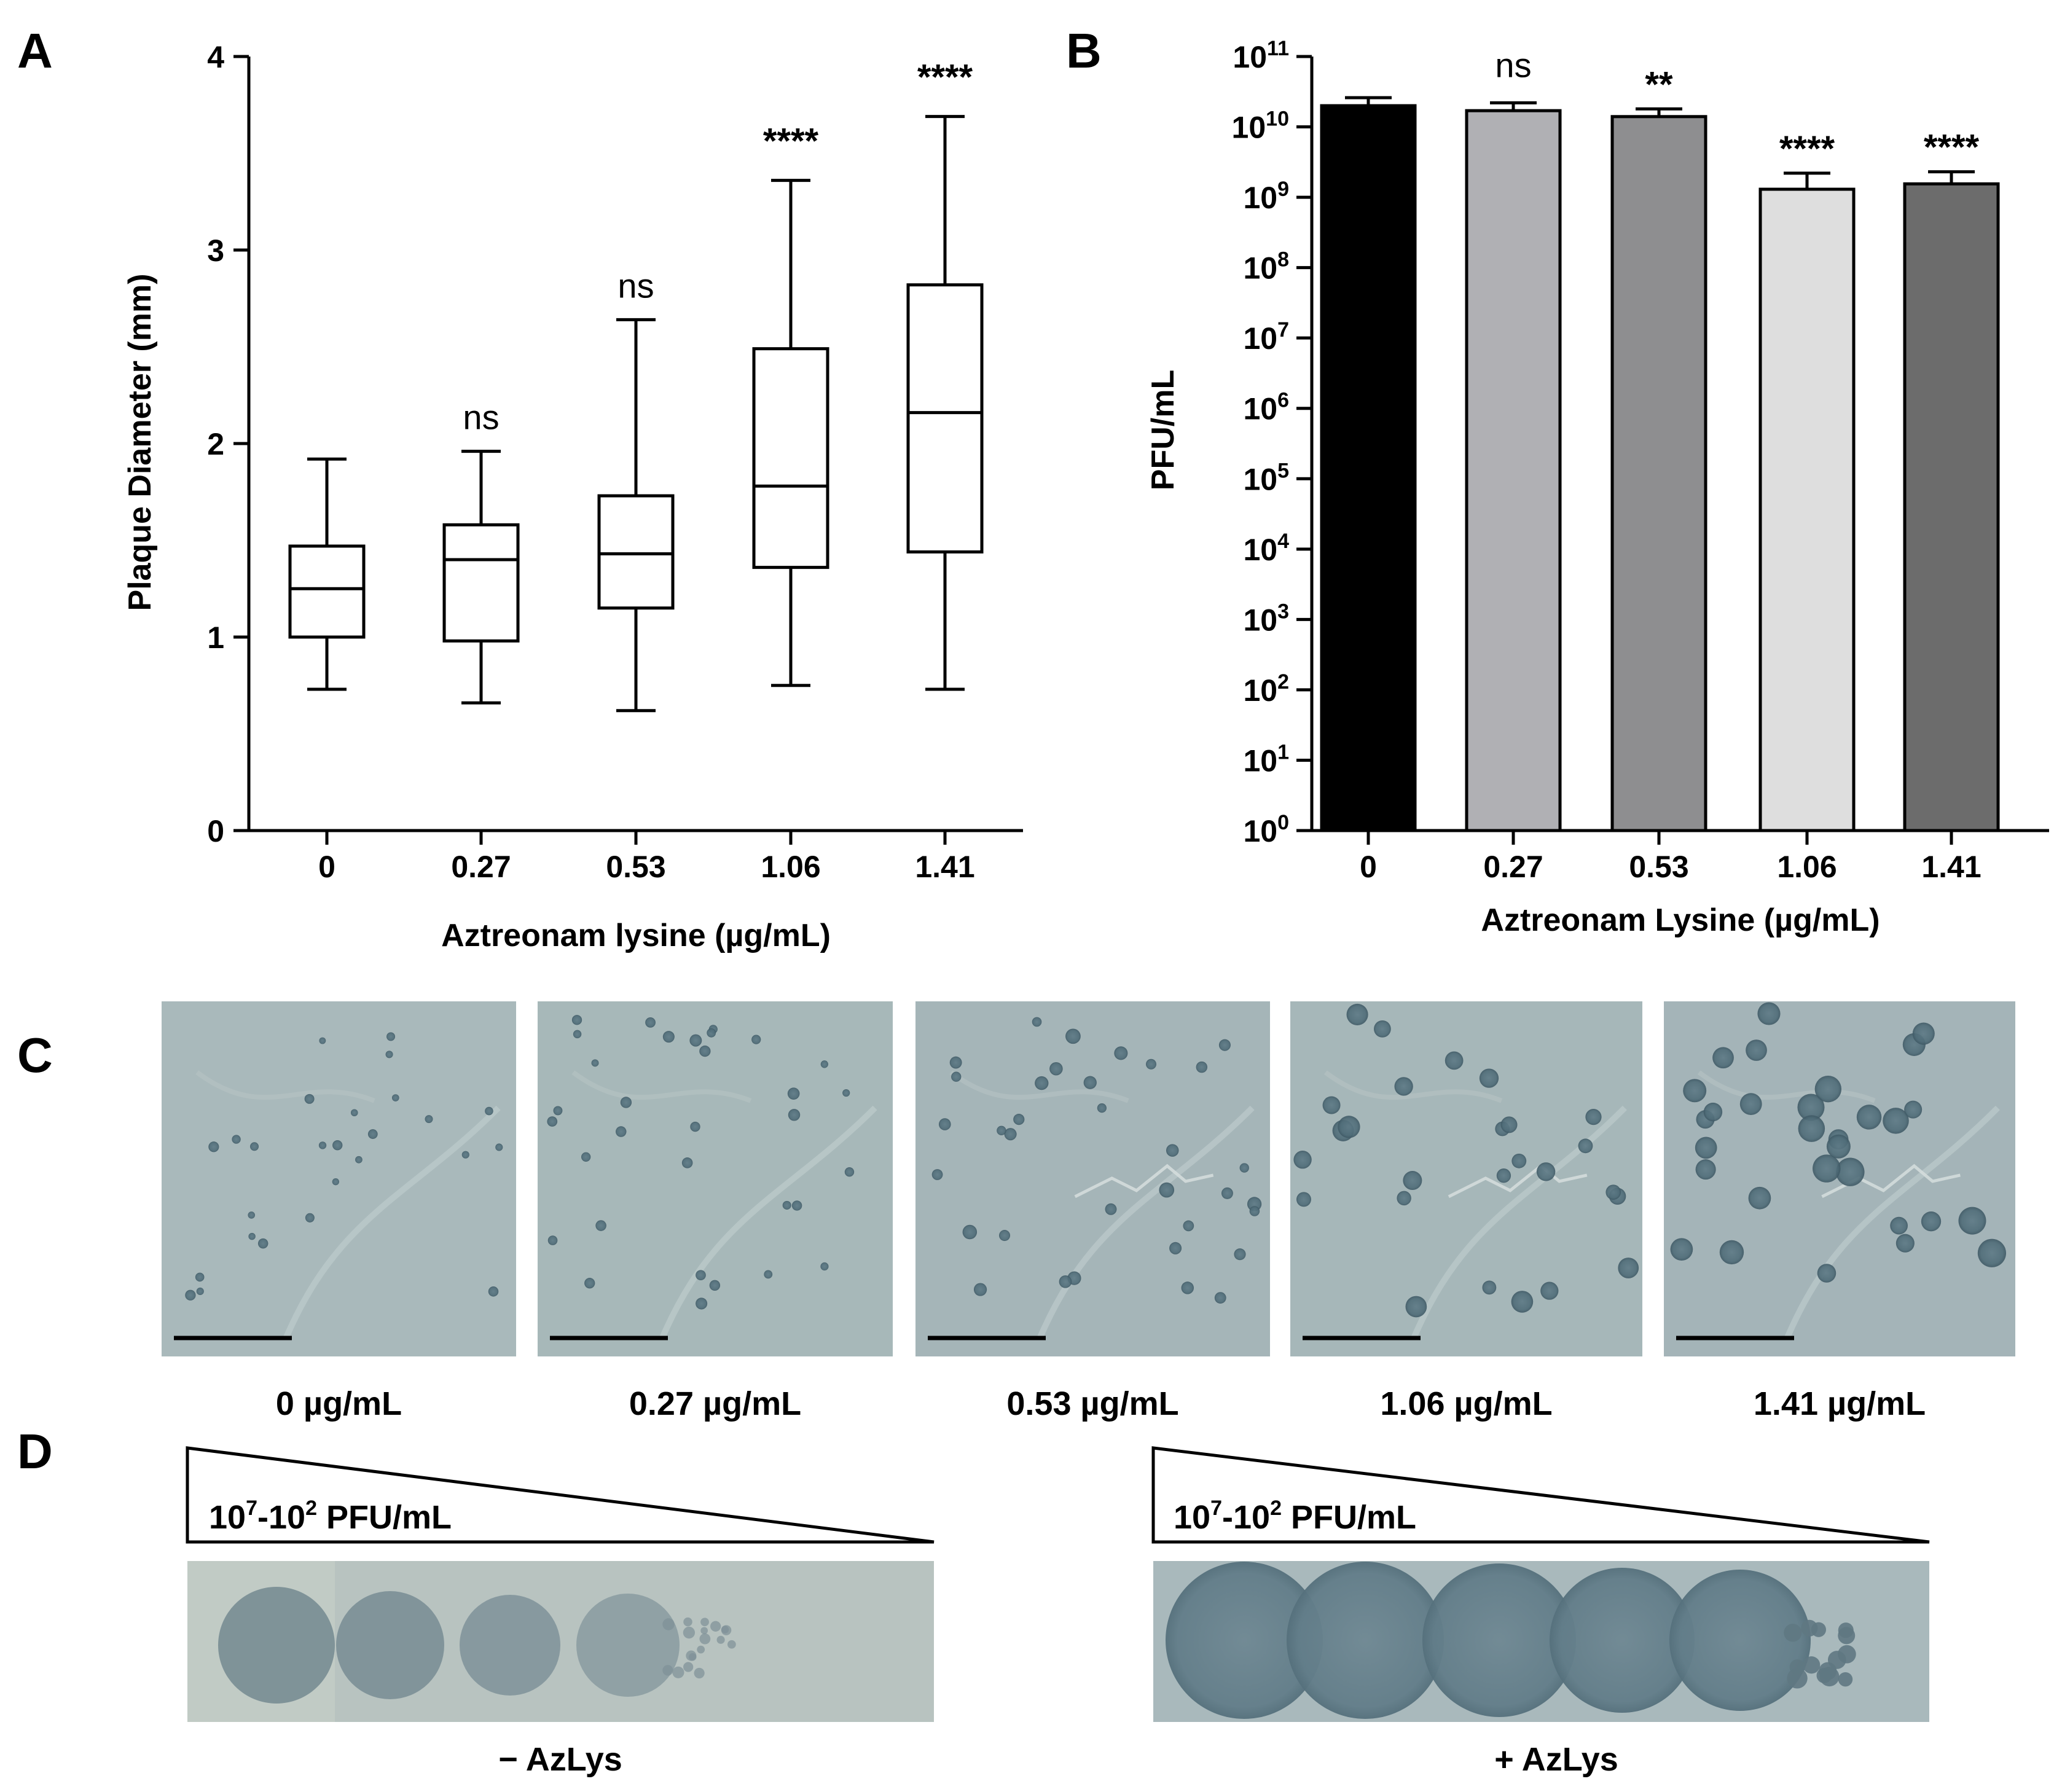 This screenshot has height=1792, width=2062. Describe the element at coordinates (1513, 867) in the screenshot. I see `x-tick-label-b: 0.27` at that location.